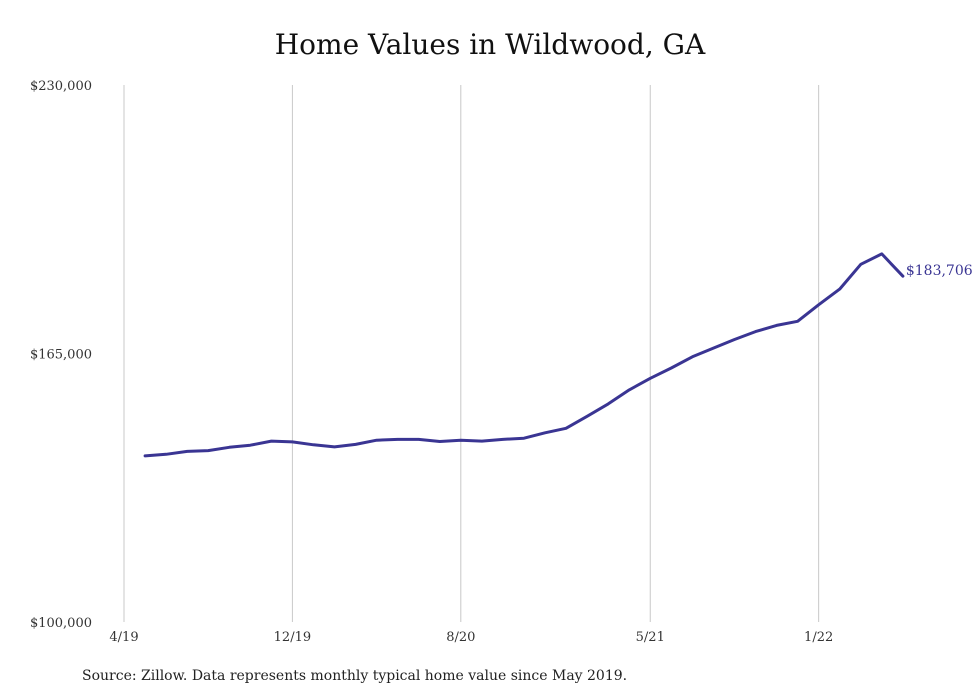 The image size is (980, 699). What do you see at coordinates (939, 271) in the screenshot?
I see `end-value-label: $183,706` at bounding box center [939, 271].